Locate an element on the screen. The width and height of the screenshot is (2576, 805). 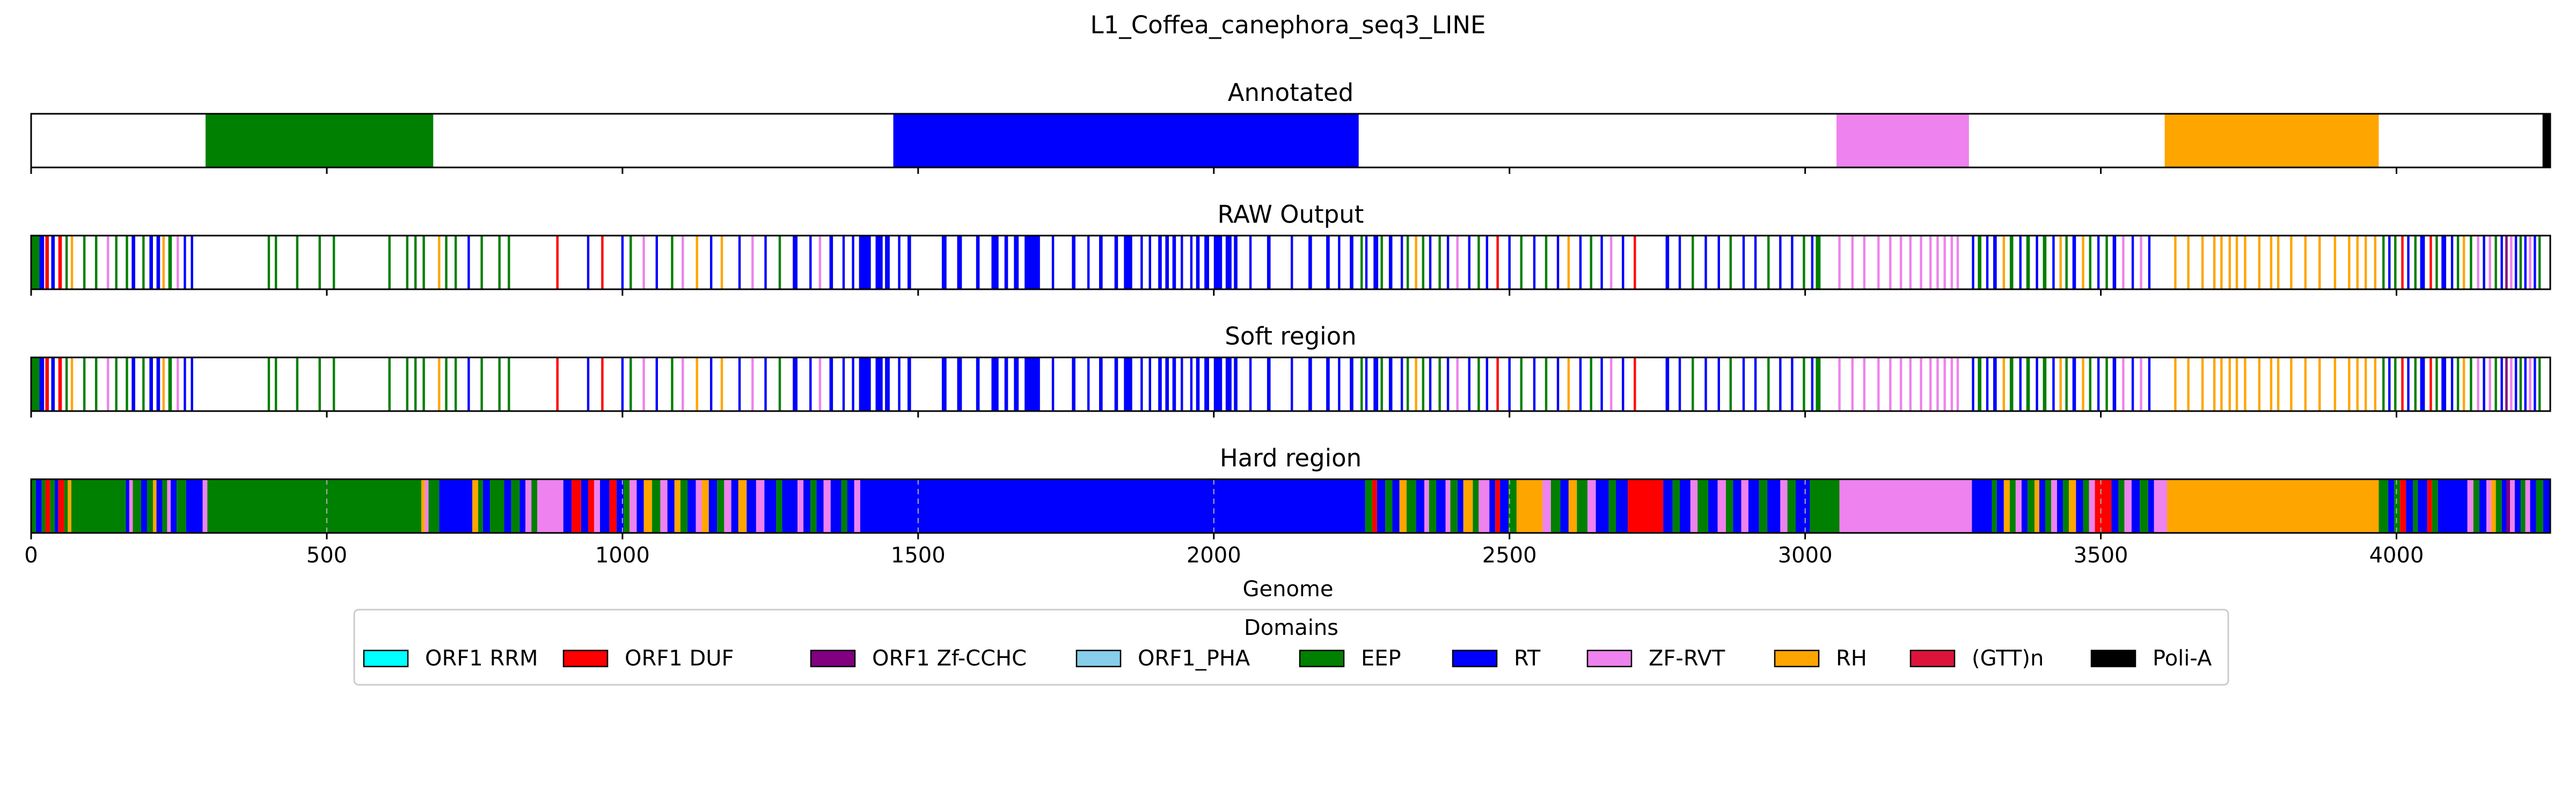
panel-frame is located at coordinates (1290, 141).